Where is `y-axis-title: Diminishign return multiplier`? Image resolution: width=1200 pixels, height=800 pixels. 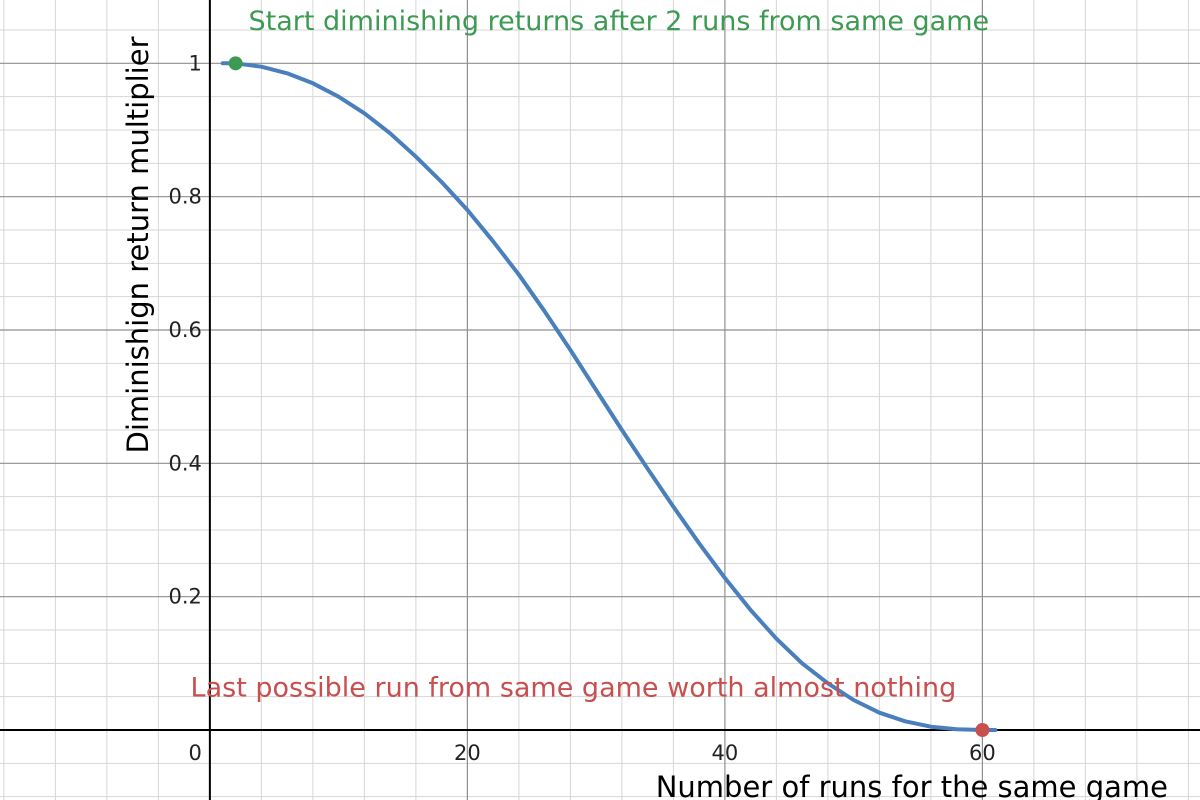 y-axis-title: Diminishign return multiplier is located at coordinates (138, 244).